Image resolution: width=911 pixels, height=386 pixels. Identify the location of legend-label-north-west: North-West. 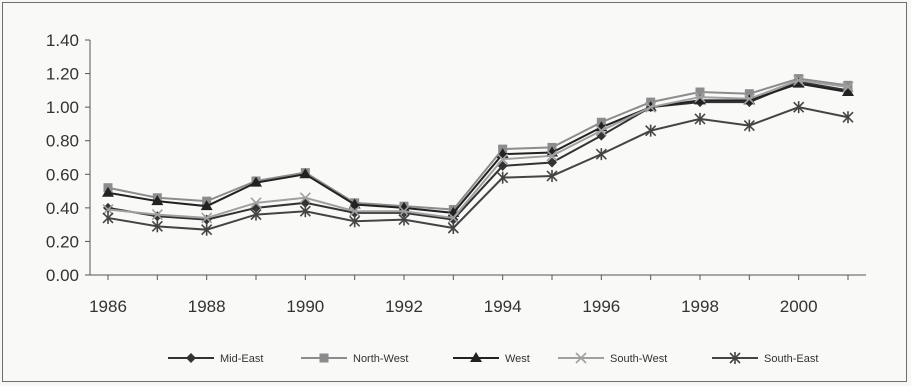
(380, 359).